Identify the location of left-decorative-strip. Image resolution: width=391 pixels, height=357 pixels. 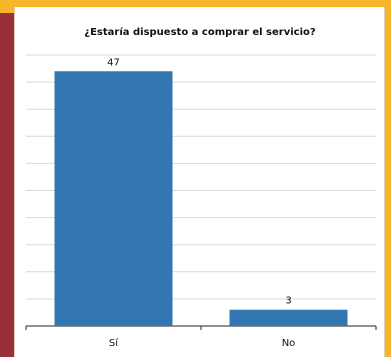
(7, 185).